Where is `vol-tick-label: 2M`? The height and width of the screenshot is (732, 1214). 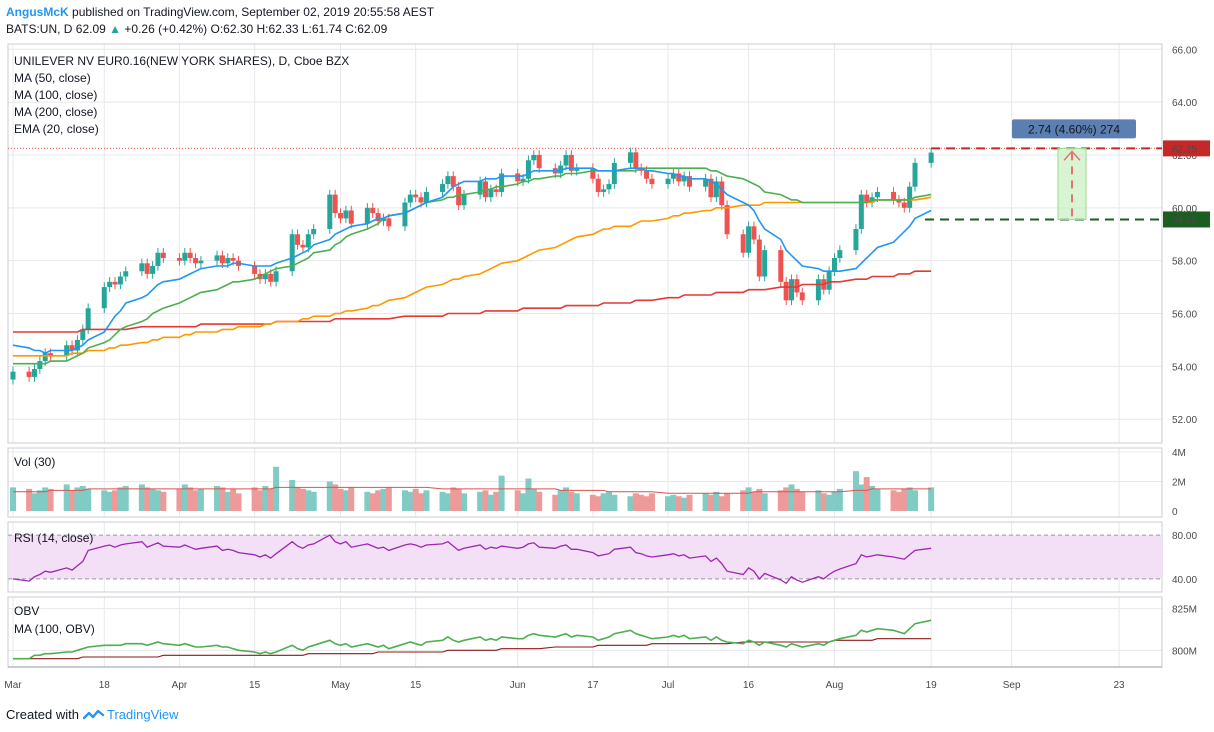 vol-tick-label: 2M is located at coordinates (1179, 483).